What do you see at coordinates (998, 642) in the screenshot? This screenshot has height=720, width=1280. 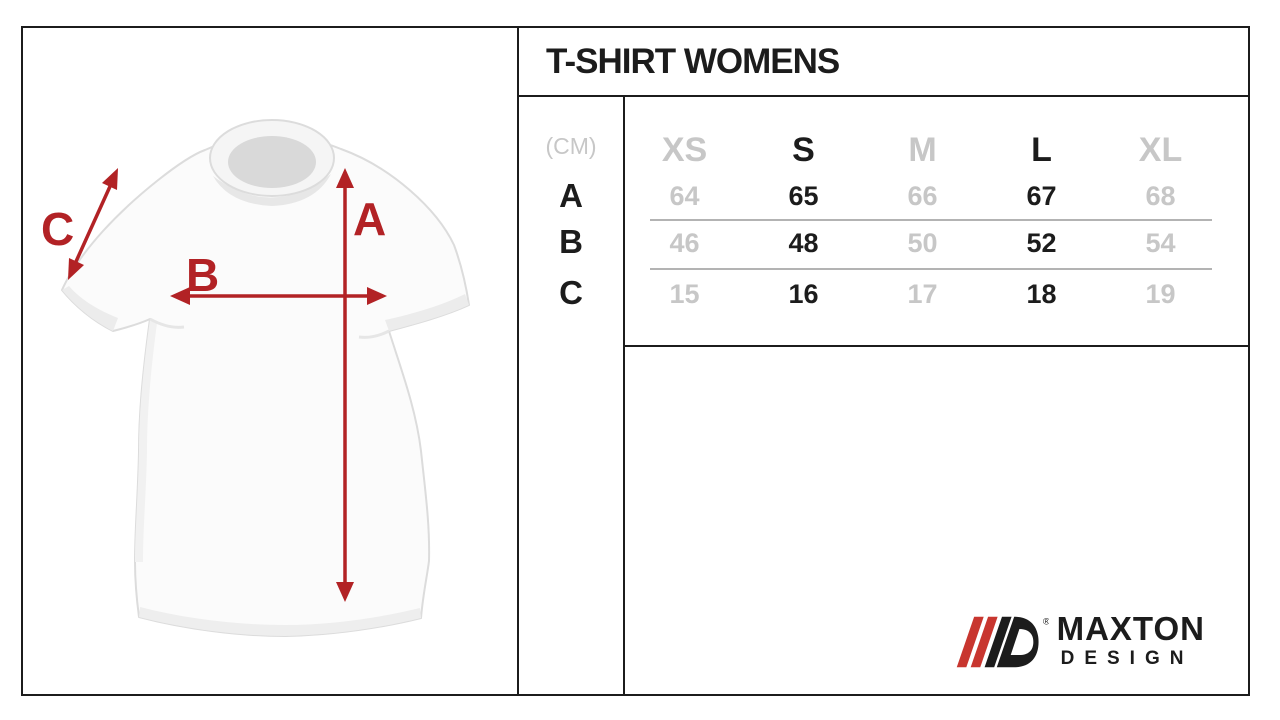 I see `logo-stripe-black` at bounding box center [998, 642].